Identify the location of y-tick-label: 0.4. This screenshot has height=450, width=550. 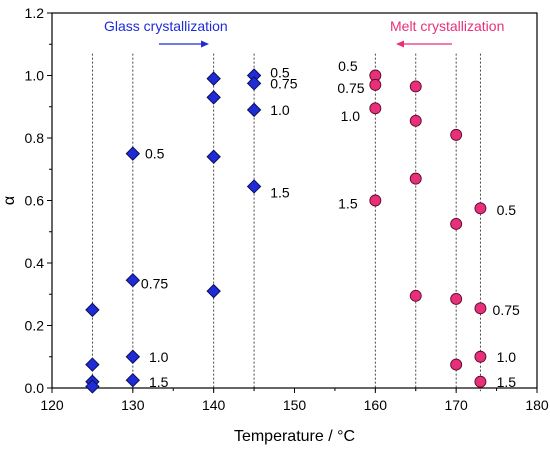
(35, 263).